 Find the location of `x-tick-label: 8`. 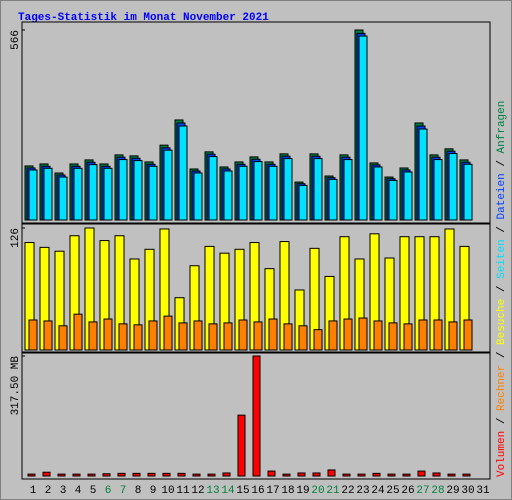

x-tick-label: 8 is located at coordinates (138, 491).